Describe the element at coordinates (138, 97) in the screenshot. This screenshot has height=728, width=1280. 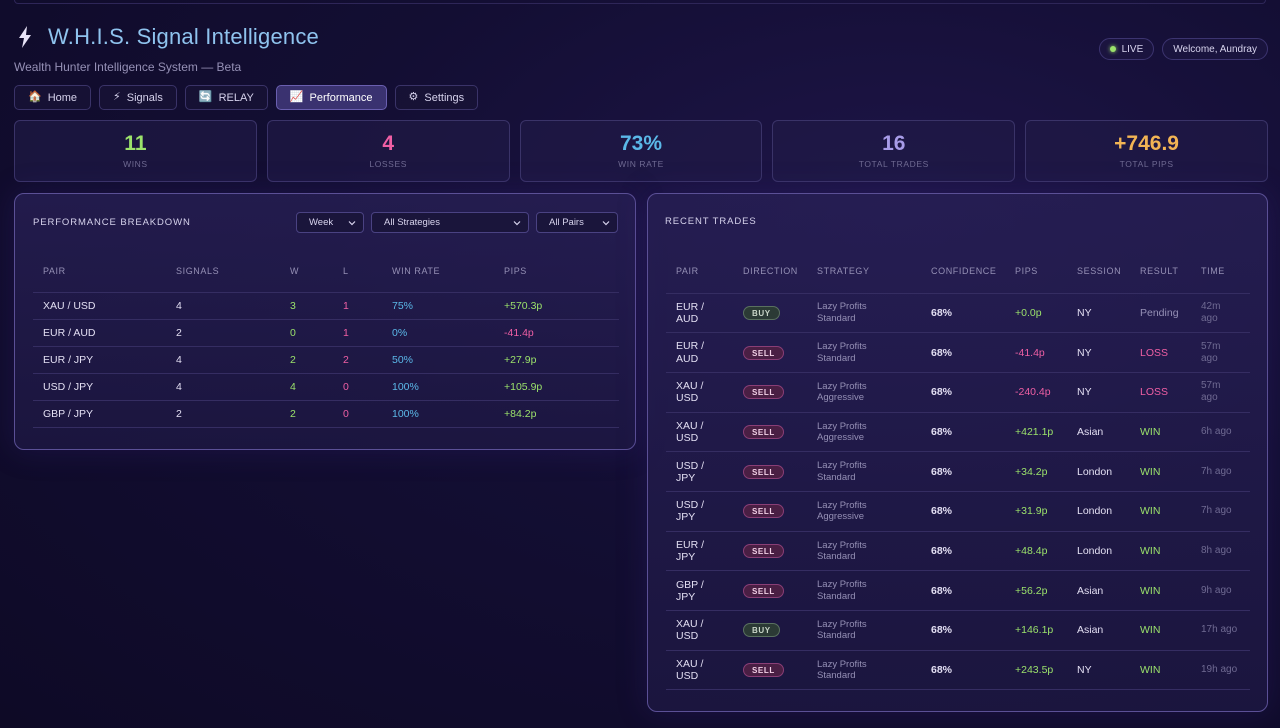
I see `nav-signals-button: ⚡ Signals` at that location.